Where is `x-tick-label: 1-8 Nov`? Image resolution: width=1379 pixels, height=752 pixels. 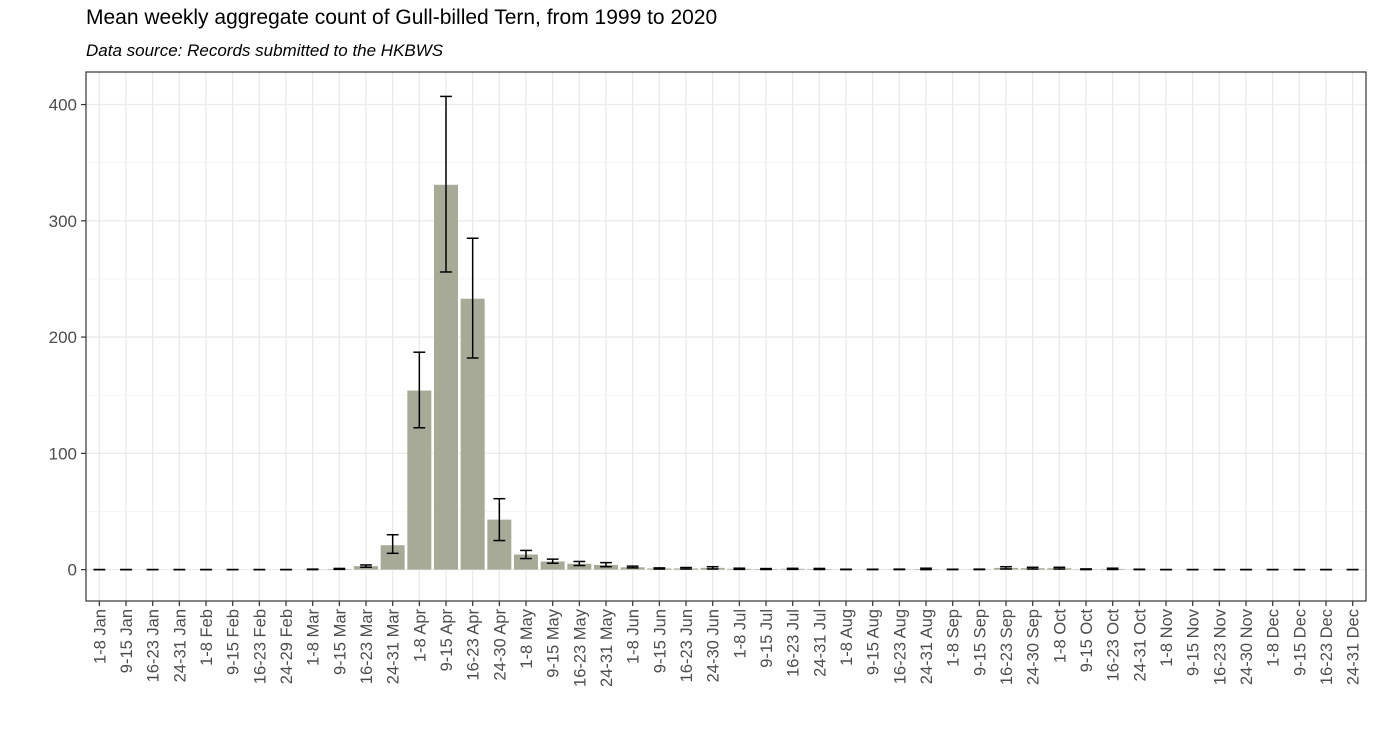
x-tick-label: 1-8 Nov is located at coordinates (1167, 637).